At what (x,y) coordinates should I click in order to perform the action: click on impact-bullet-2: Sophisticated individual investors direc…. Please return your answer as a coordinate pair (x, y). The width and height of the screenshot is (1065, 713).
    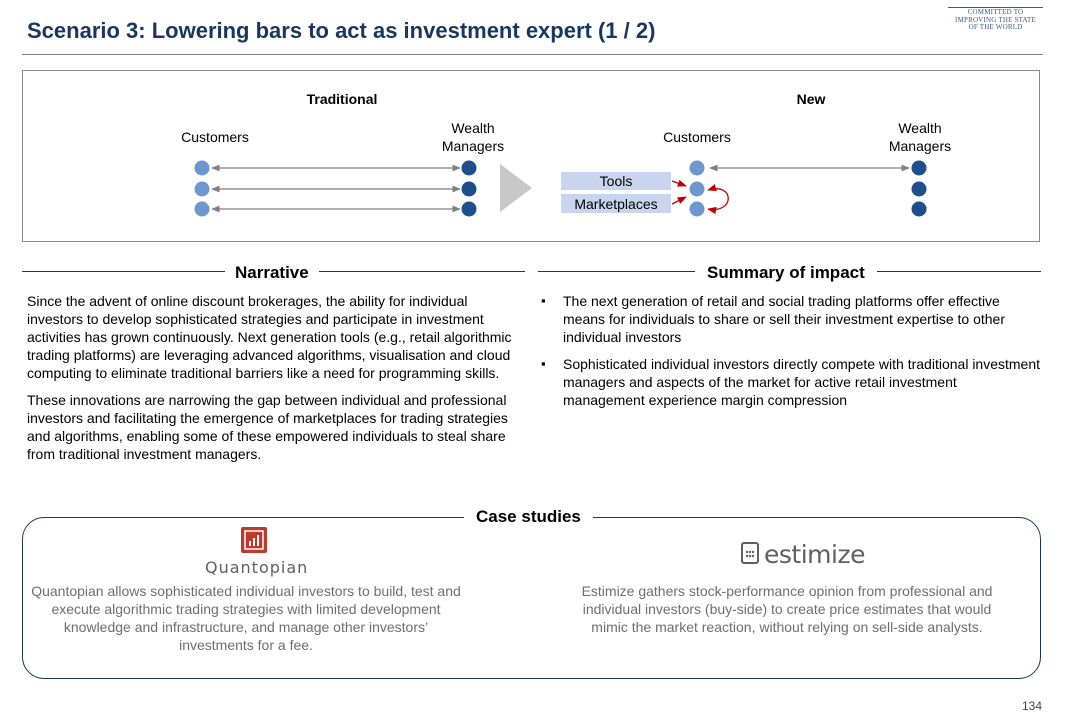
    Looking at the image, I should click on (789, 382).